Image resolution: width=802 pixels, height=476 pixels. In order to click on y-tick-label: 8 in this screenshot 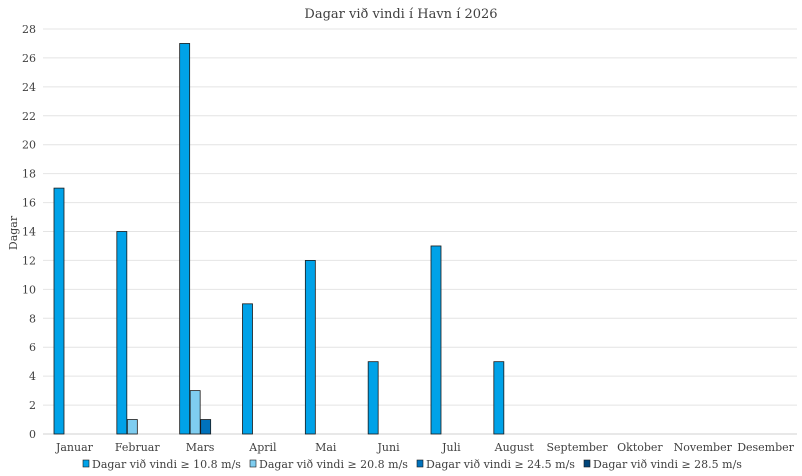, I will do `click(32, 318)`.